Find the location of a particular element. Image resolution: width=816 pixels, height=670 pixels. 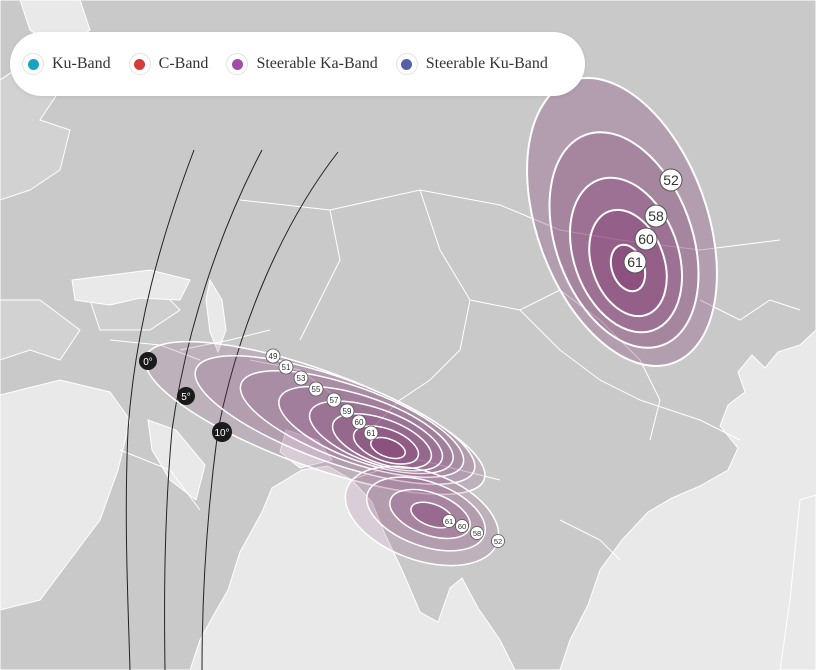

elevation-marker: 5° is located at coordinates (186, 396).